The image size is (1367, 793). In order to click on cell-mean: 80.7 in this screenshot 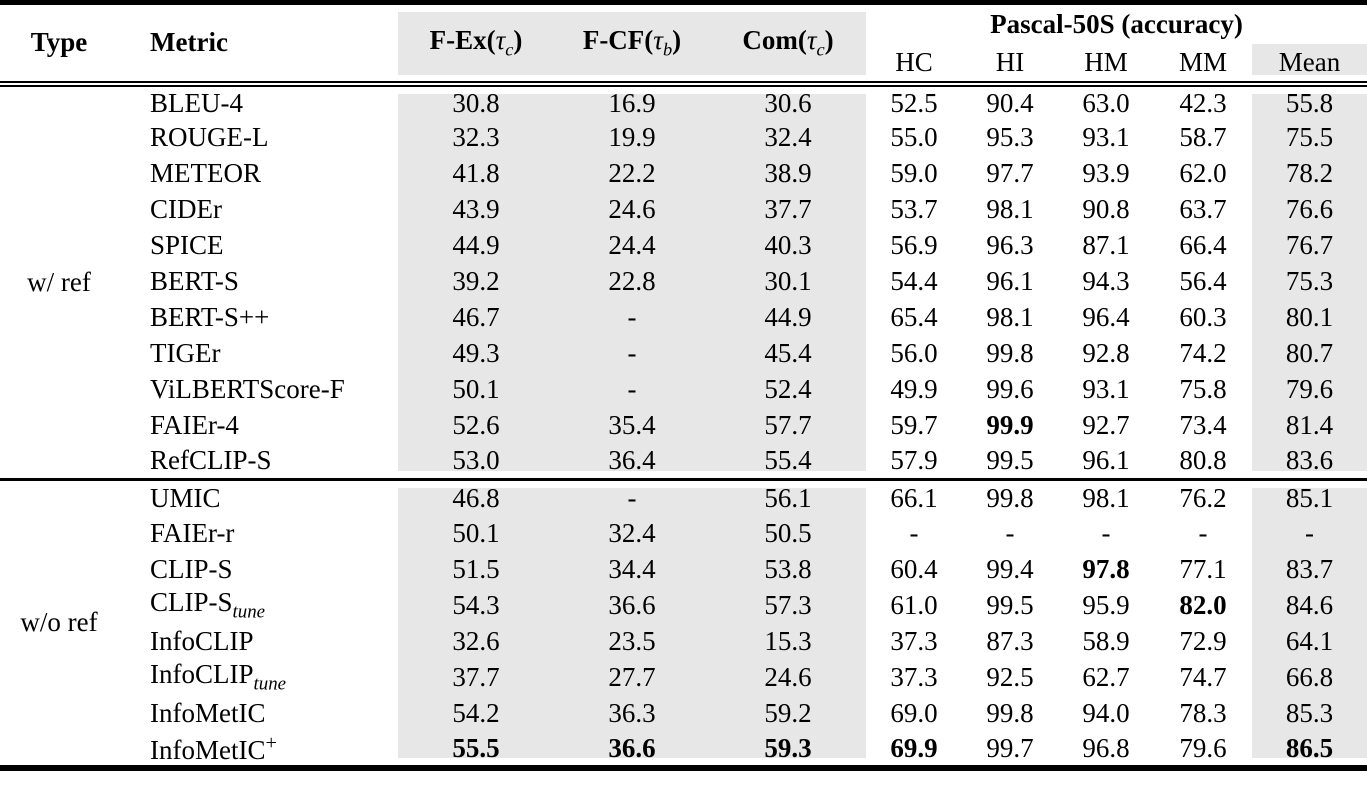, I will do `click(1309, 353)`.